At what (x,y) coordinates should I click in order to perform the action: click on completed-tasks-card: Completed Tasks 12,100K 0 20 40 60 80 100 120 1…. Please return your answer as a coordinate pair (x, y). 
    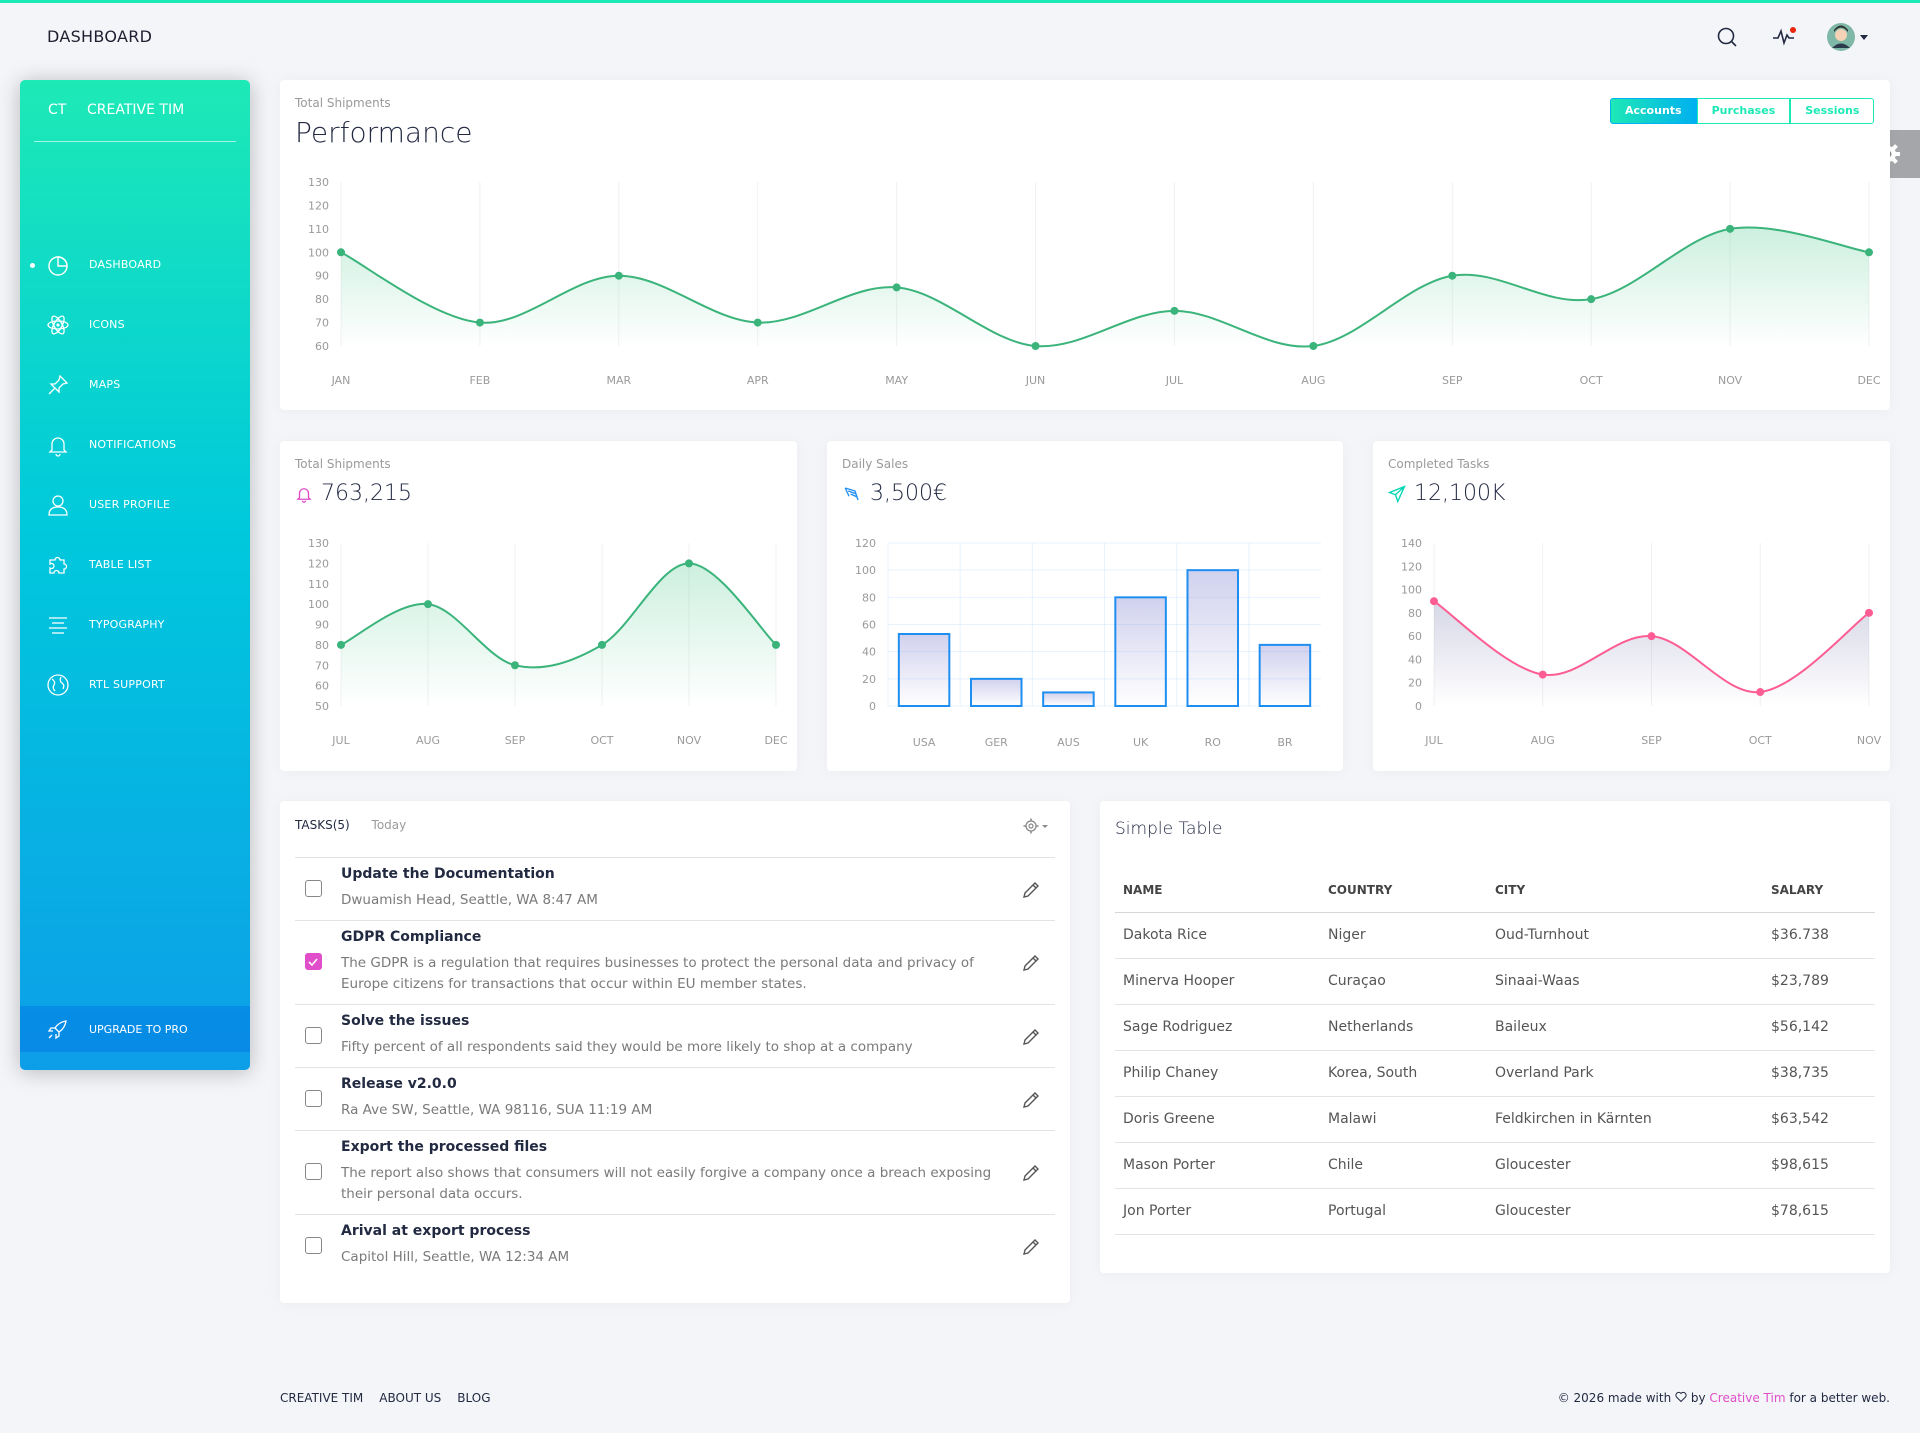
    Looking at the image, I should click on (1631, 606).